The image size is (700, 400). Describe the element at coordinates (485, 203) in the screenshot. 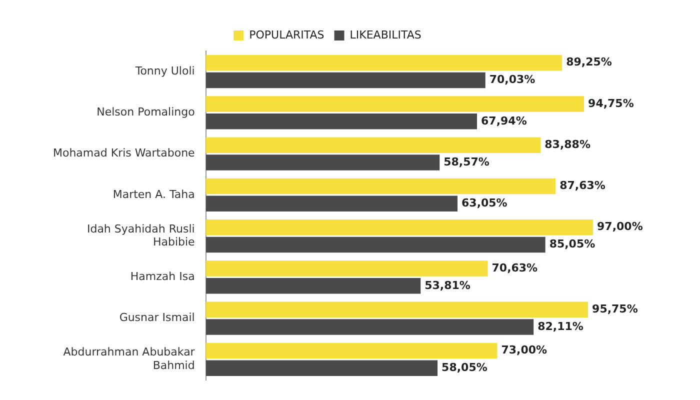

I see `data-label: 63,05%` at that location.